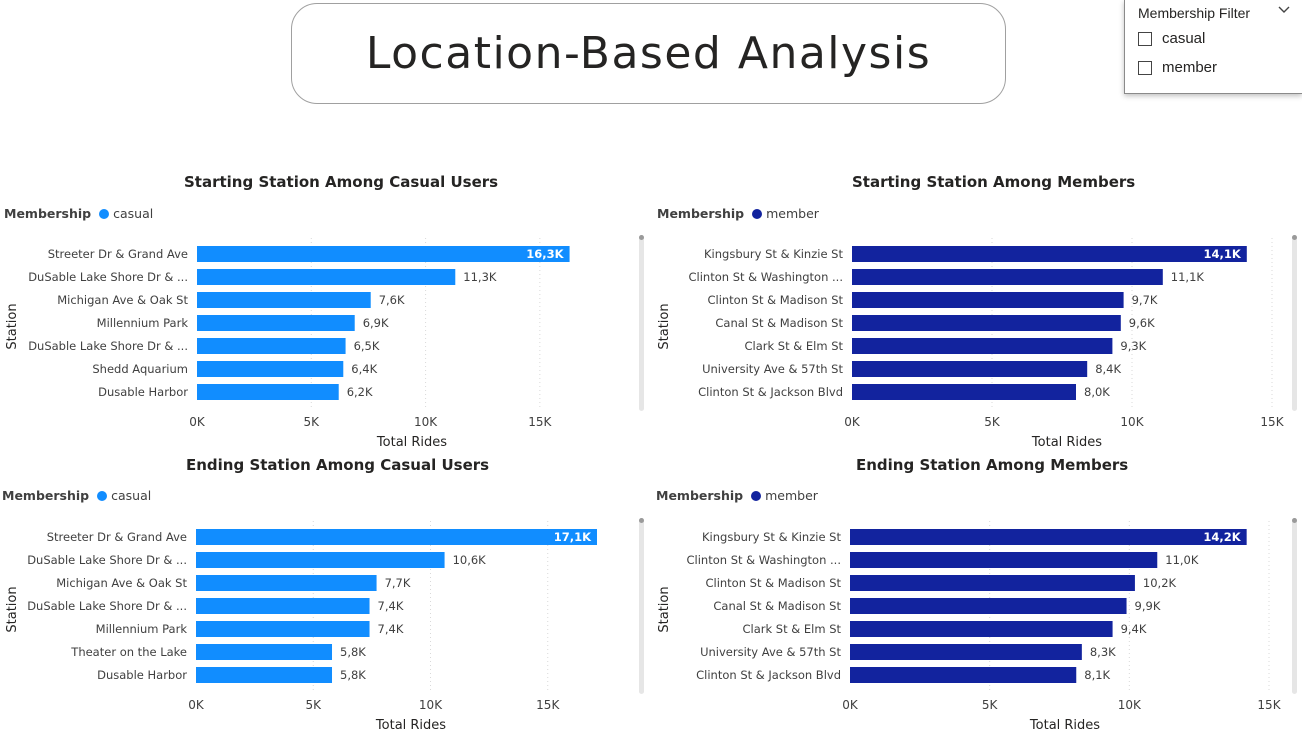  Describe the element at coordinates (540, 422) in the screenshot. I see `x-tick-label: 15K` at that location.